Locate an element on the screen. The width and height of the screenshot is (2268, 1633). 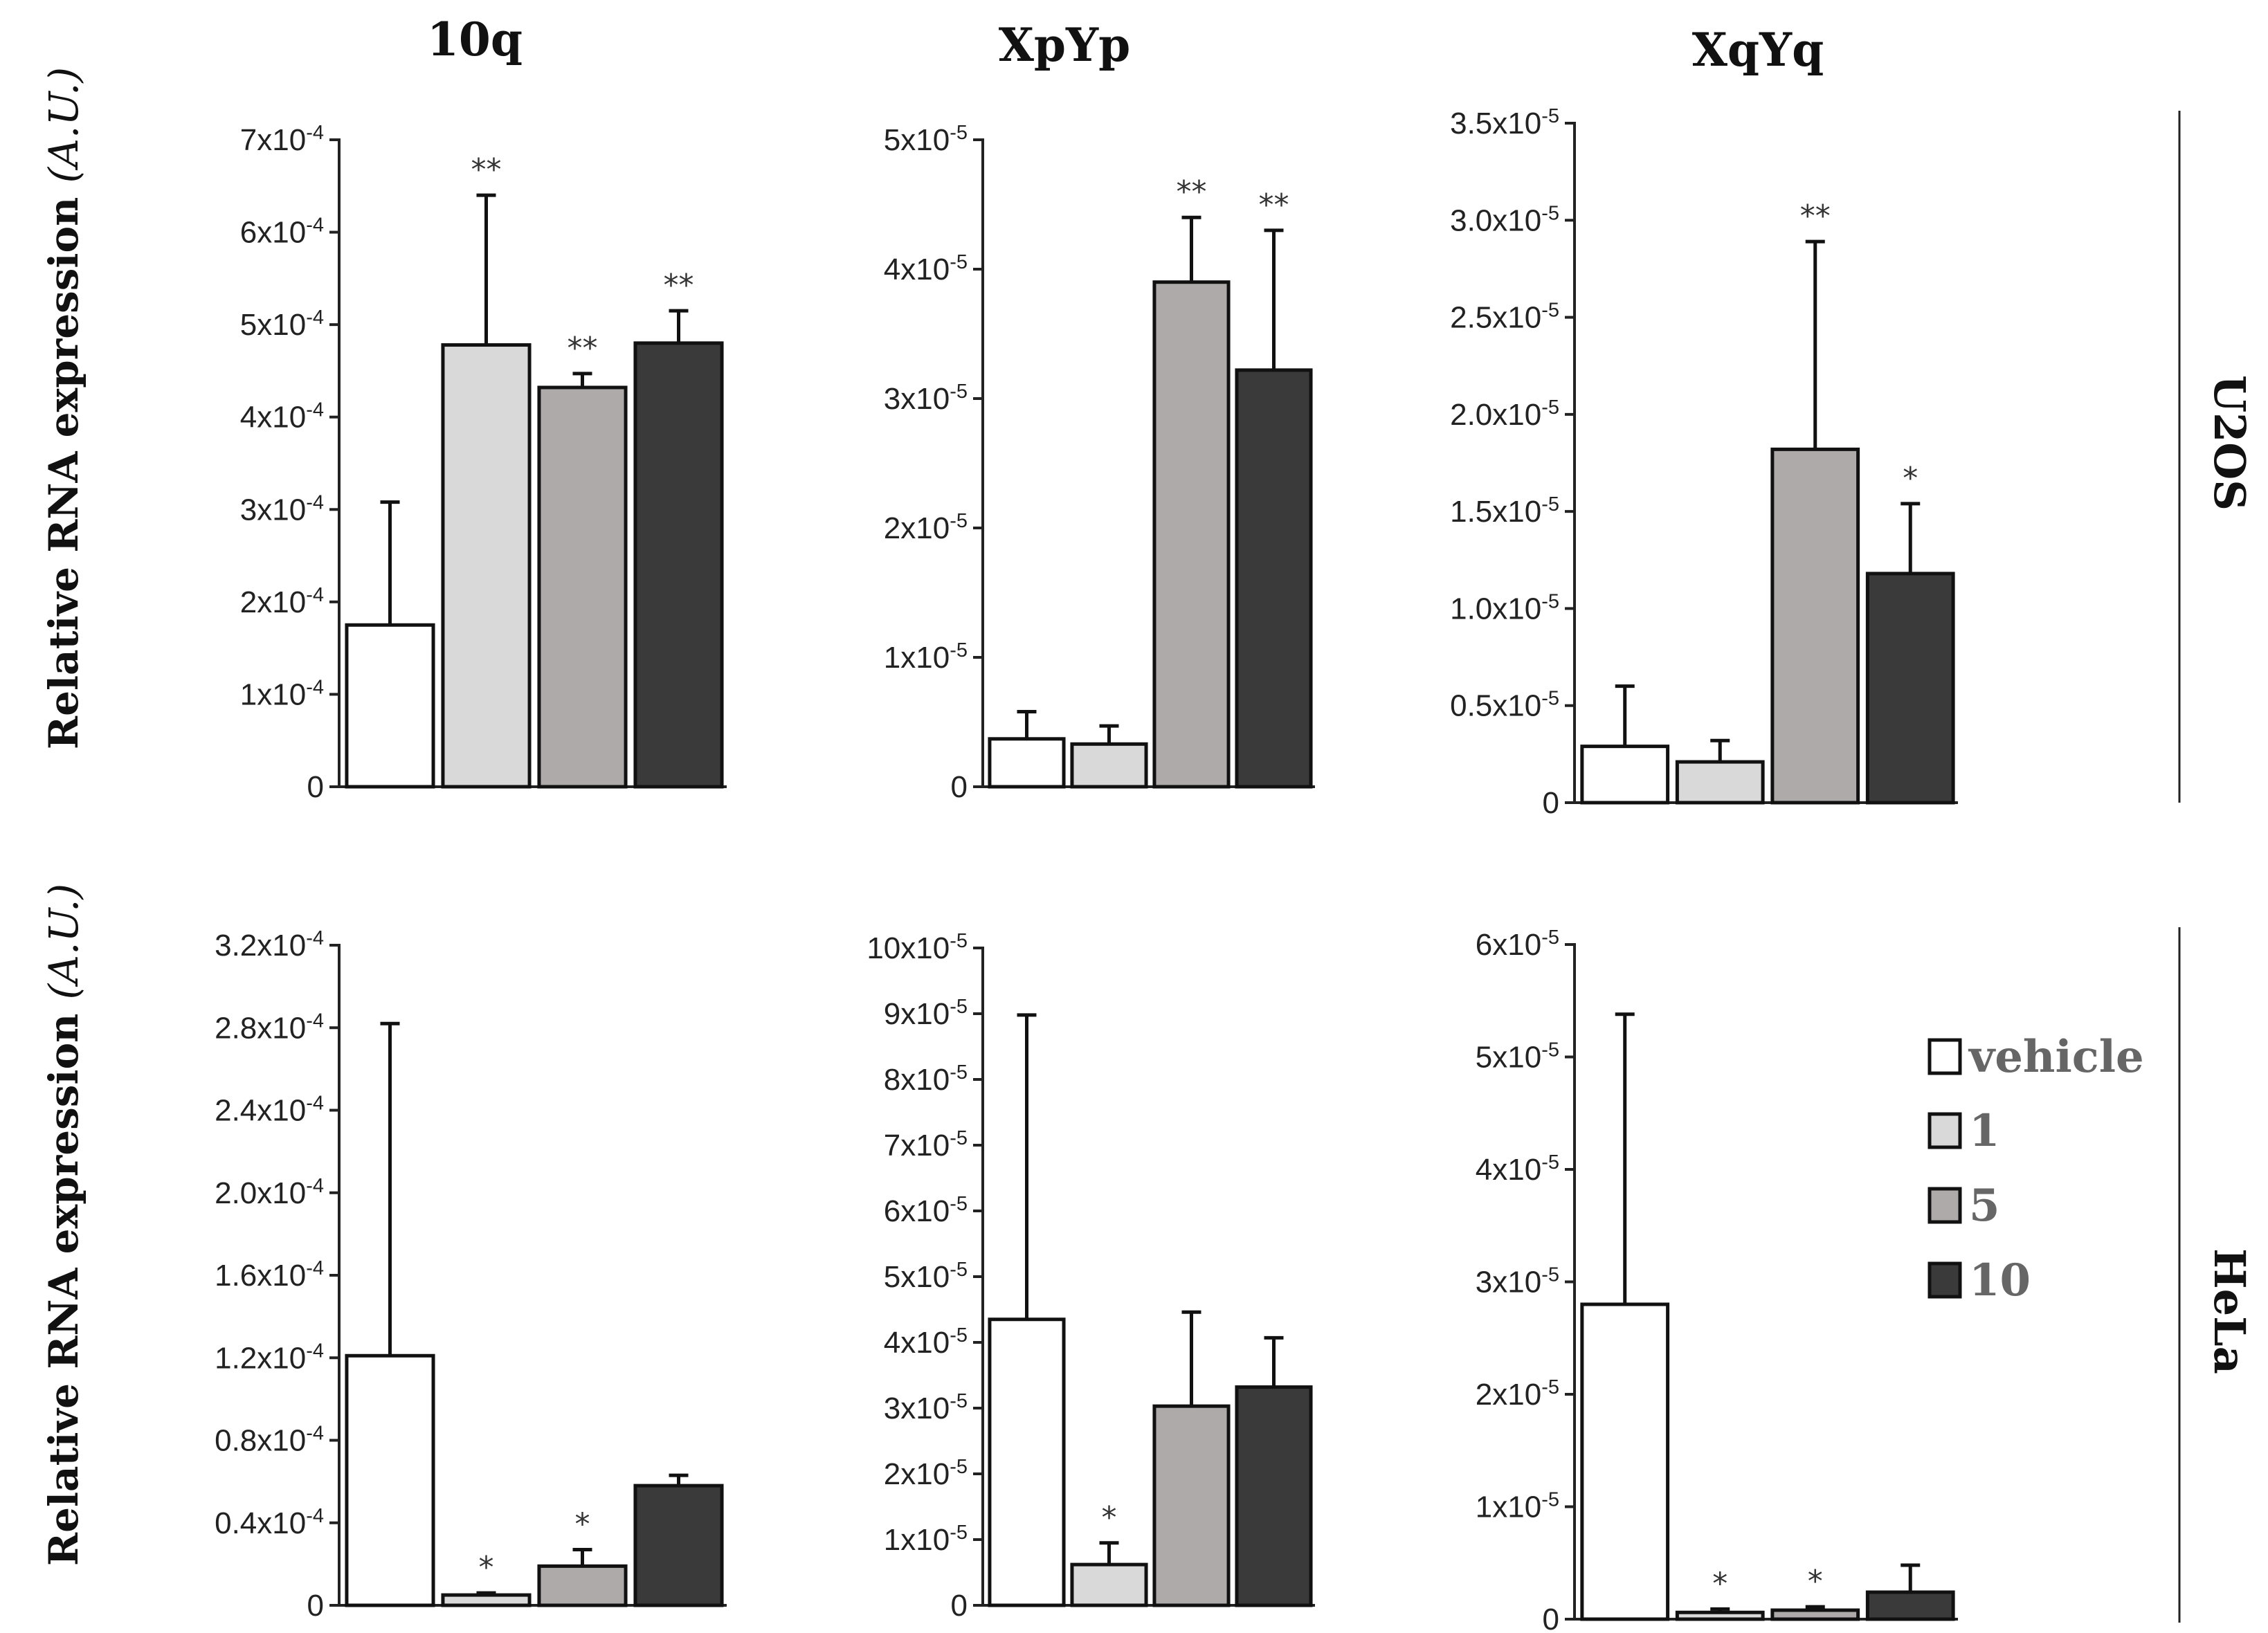
chart-panel-u2os-xpyp: 0 1x10⁻⁵ 2x10⁻⁵ 3x10⁻⁵ 4x10⁻⁵ 5x10⁻⁵ ** ** is located at coordinates (1100, 463).